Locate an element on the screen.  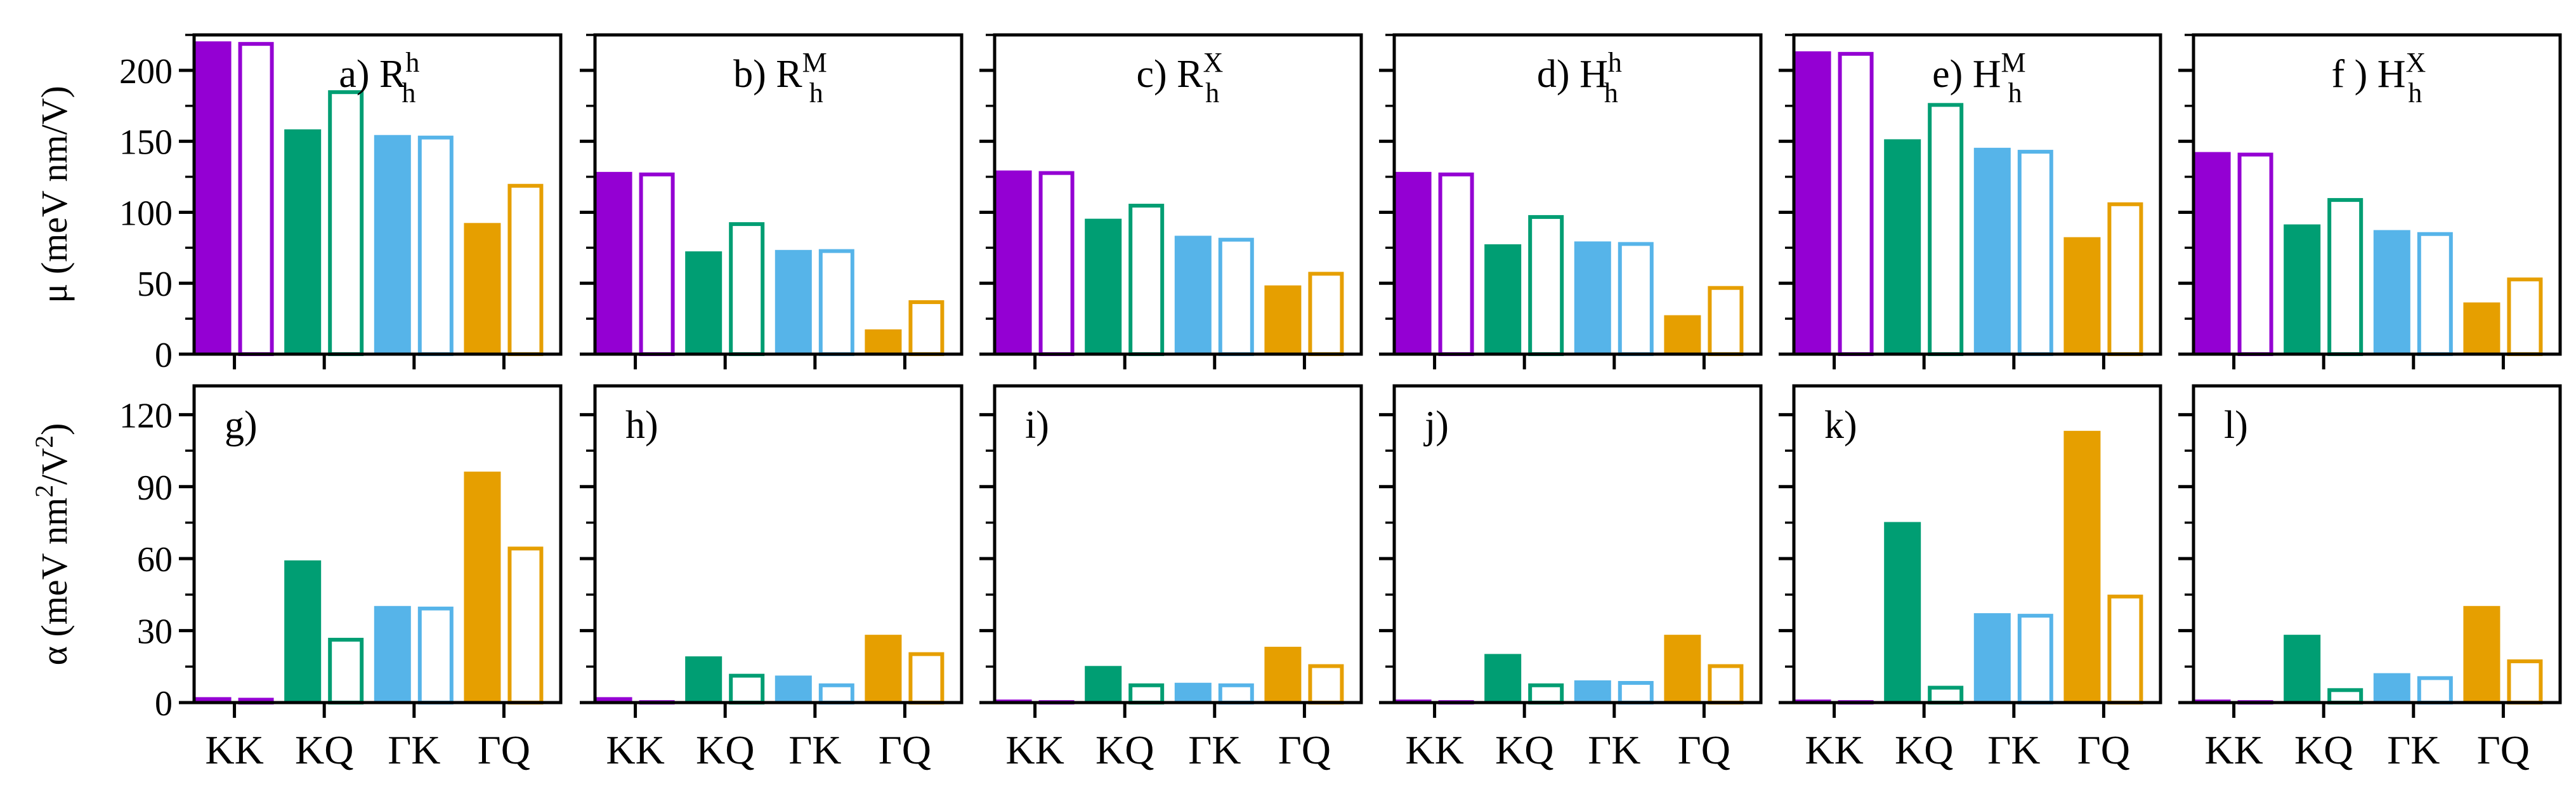
panel-g: 0 30 60 90 120 KK KQ ΓK ΓQ g) is located at coordinates (341, 578).